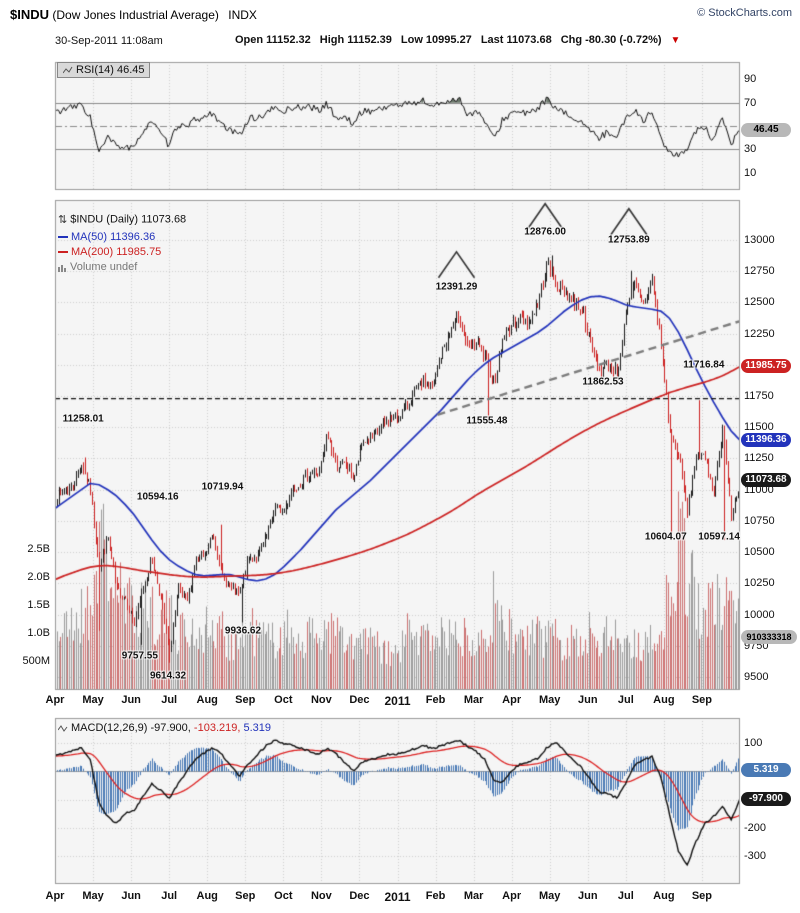 This screenshot has height=913, width=800. Describe the element at coordinates (139, 656) in the screenshot. I see `price-annotation: 9757.55` at that location.